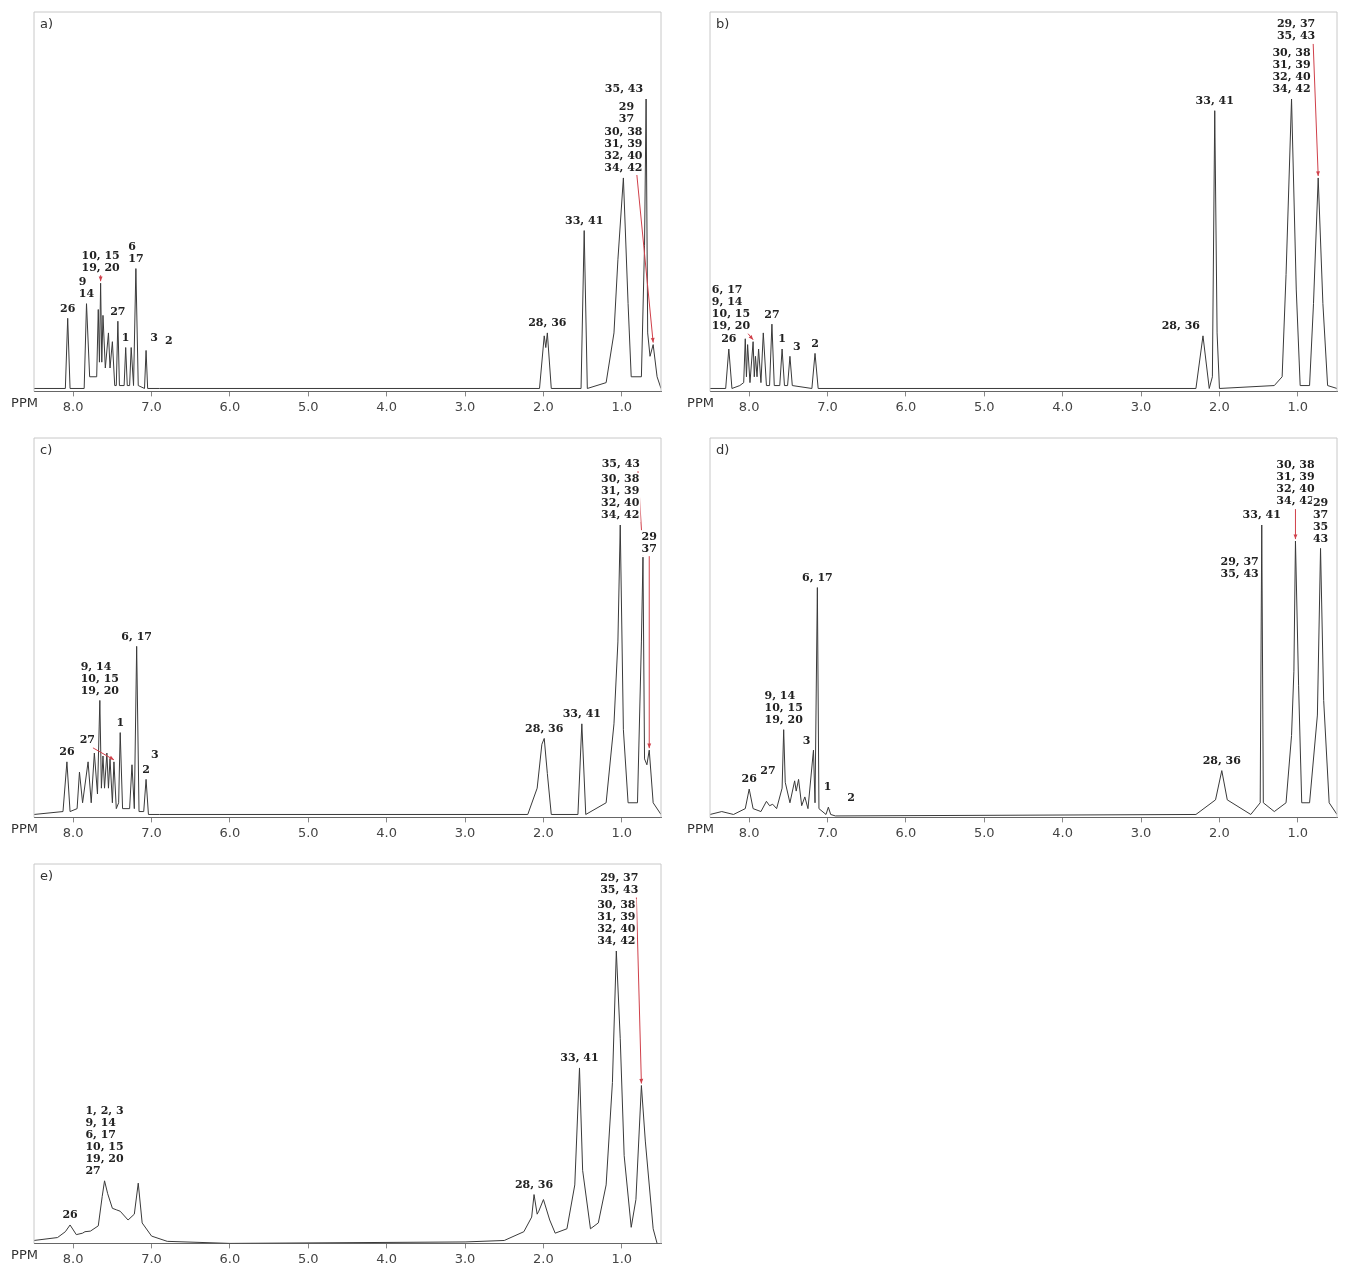  What do you see at coordinates (723, 23) in the screenshot?
I see `chart-title: b)` at bounding box center [723, 23].